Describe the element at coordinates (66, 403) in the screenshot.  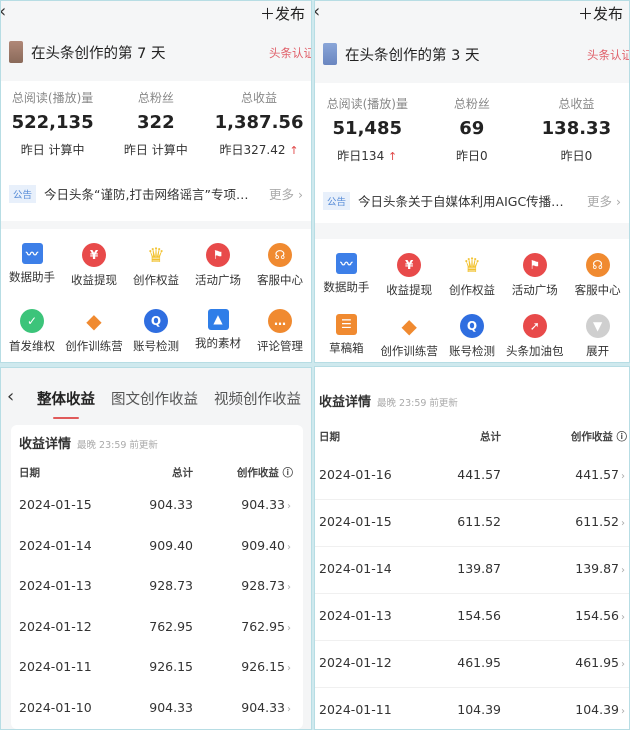
I see `tab-overall-income: 整体收益` at that location.